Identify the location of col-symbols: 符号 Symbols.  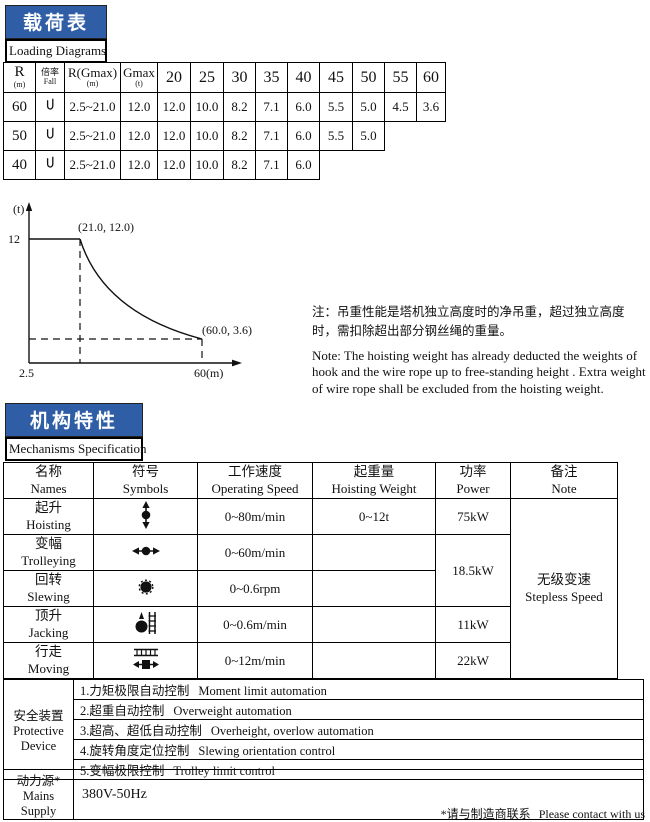
(145, 480).